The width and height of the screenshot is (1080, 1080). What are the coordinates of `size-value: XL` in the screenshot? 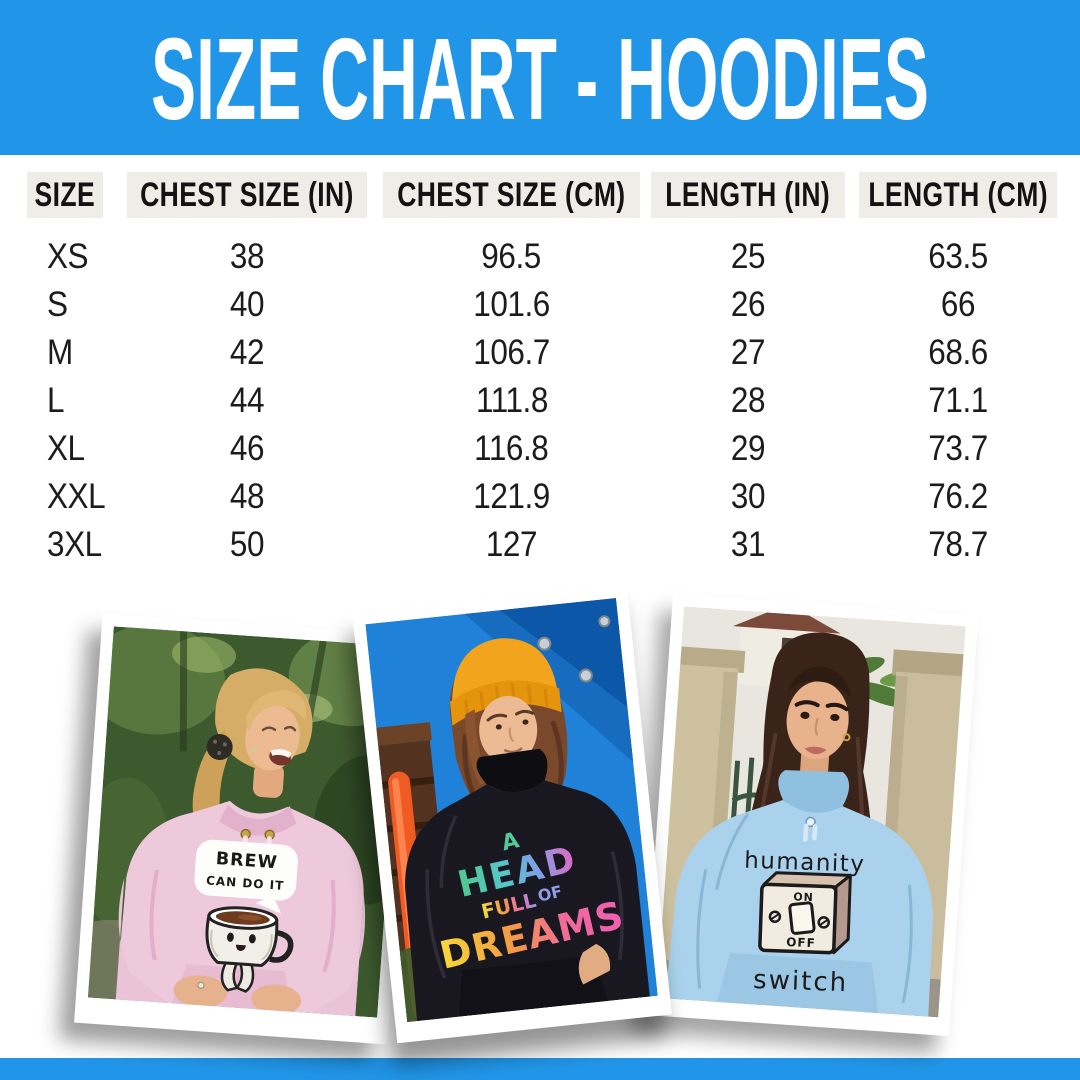 It's located at (66, 448).